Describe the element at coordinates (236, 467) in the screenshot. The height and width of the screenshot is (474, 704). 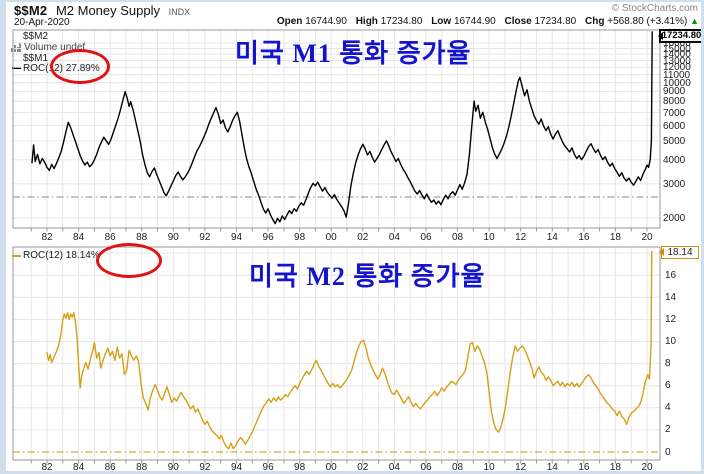
I see `year-label-bottom: 94` at that location.